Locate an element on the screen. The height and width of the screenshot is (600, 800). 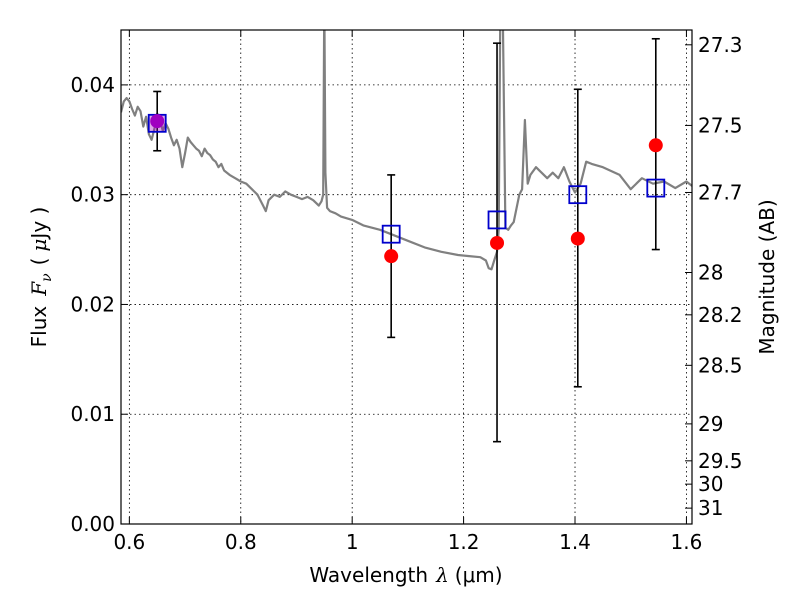
y2-tick-label: 27.7 is located at coordinates (720, 192).